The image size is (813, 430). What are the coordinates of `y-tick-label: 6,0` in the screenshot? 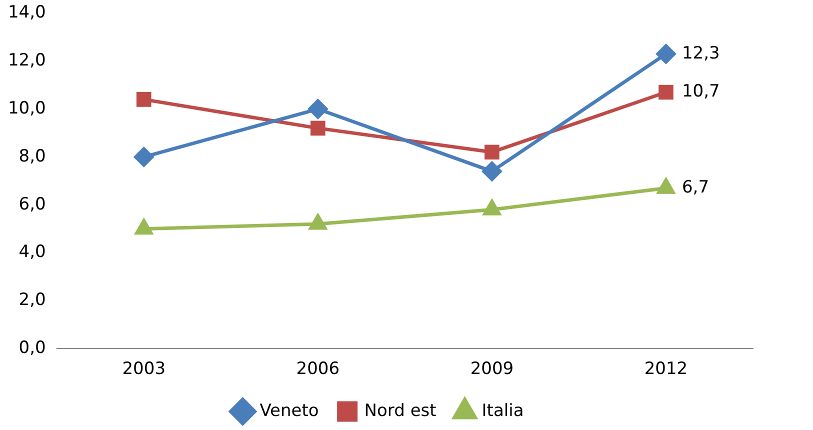 It's located at (32, 204).